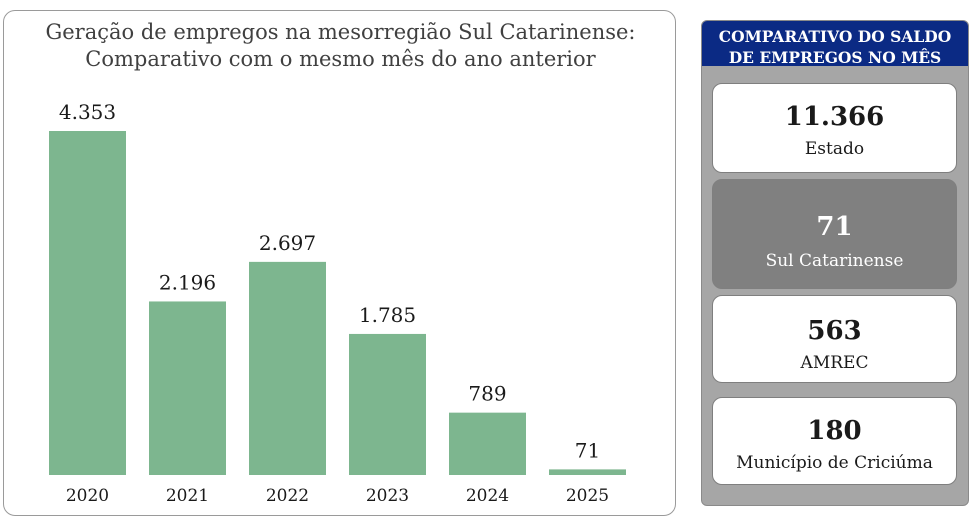 The image size is (979, 517). Describe the element at coordinates (834, 117) in the screenshot. I see `card-estado-value: 11.366` at that location.